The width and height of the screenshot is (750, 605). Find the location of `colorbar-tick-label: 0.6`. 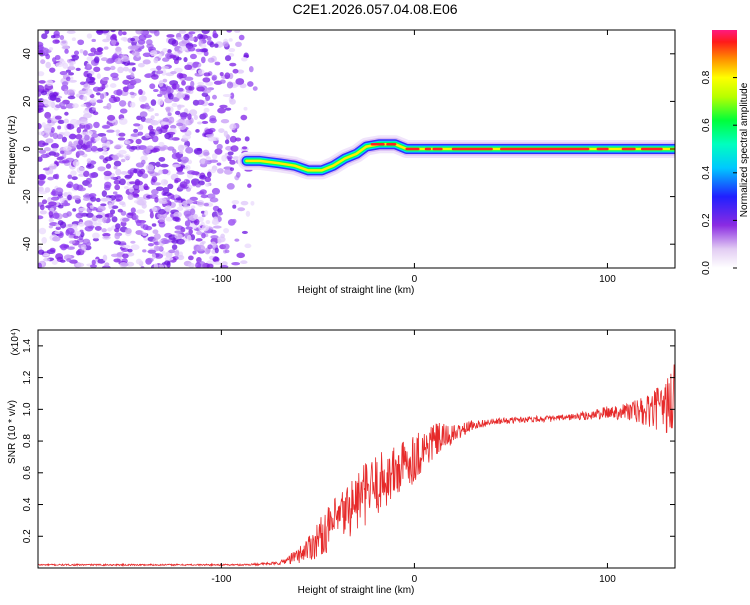

colorbar-tick-label: 0.6 is located at coordinates (706, 125).